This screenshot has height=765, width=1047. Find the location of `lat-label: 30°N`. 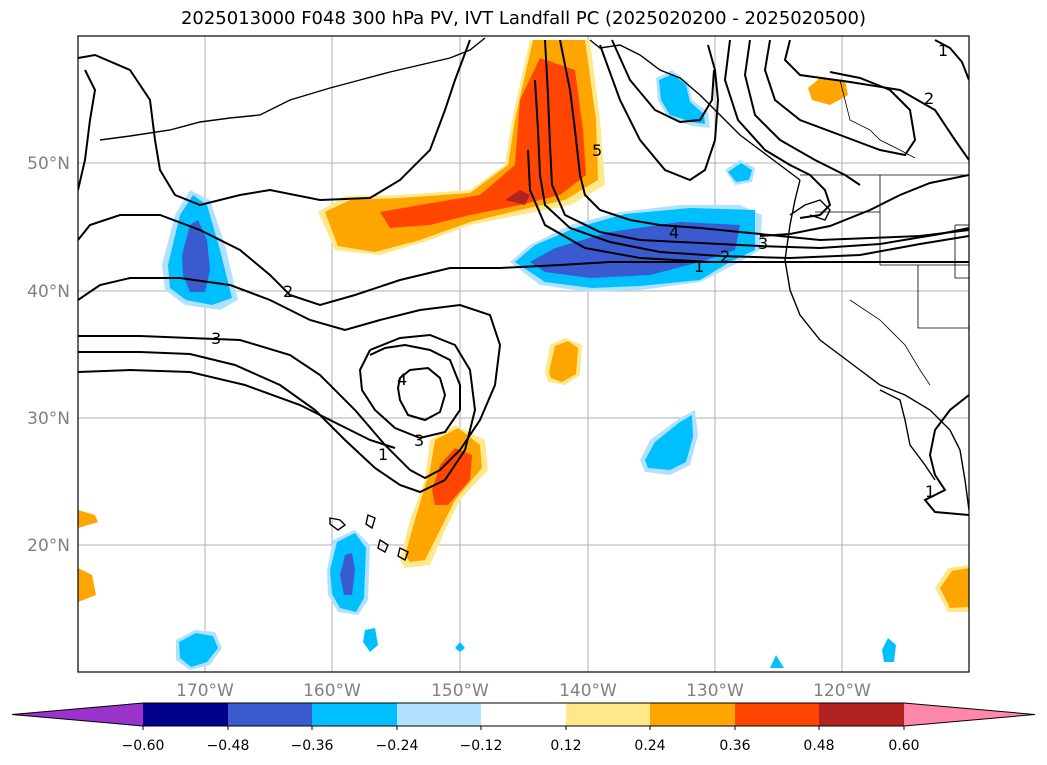

lat-label: 30°N is located at coordinates (48, 419).